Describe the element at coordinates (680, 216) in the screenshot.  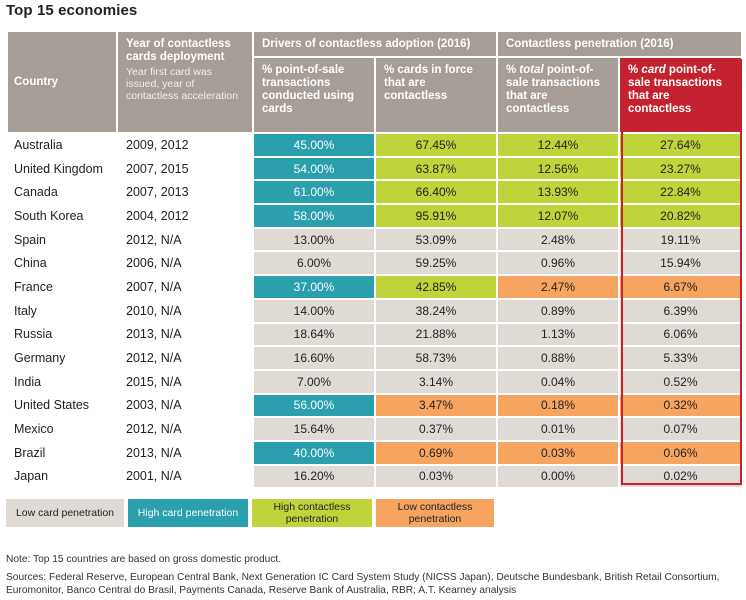
I see `card-contactless-cell: 20.82%` at that location.